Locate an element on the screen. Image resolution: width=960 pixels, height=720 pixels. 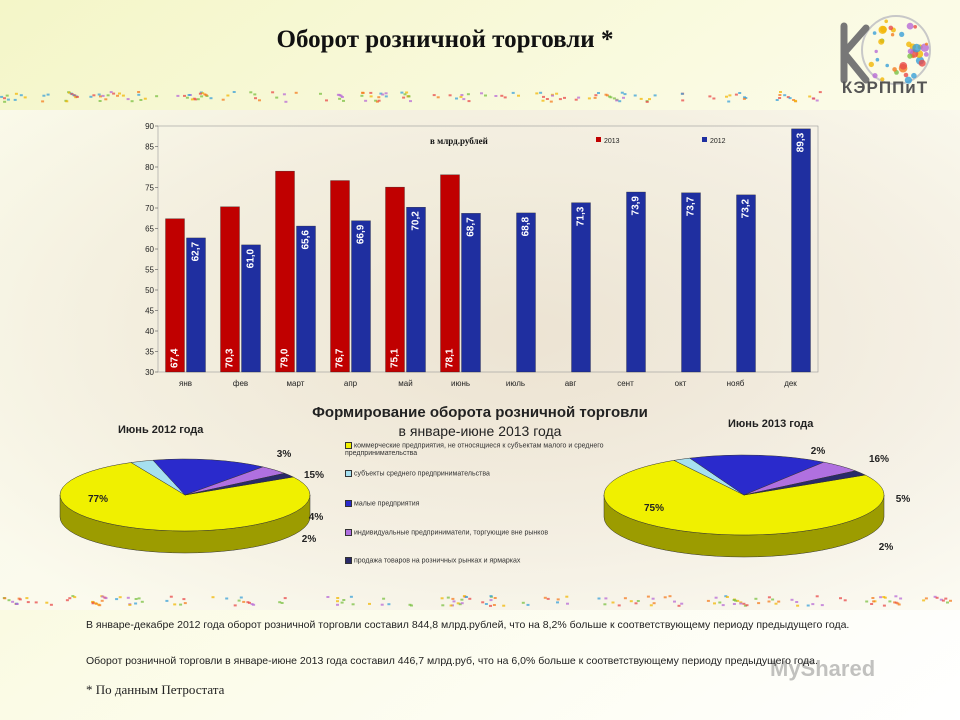
y-tick-label: 75 is located at coordinates (149, 188).